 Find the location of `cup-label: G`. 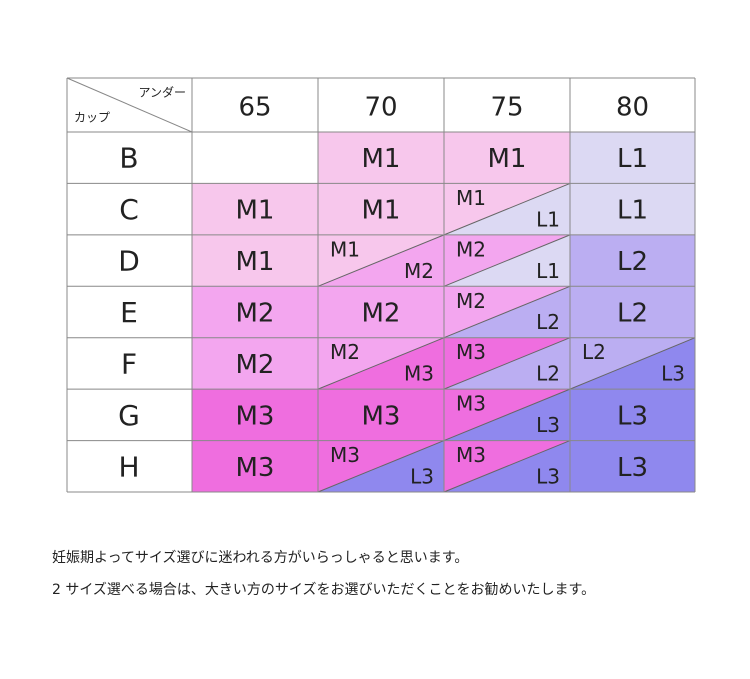

cup-label: G is located at coordinates (129, 415).